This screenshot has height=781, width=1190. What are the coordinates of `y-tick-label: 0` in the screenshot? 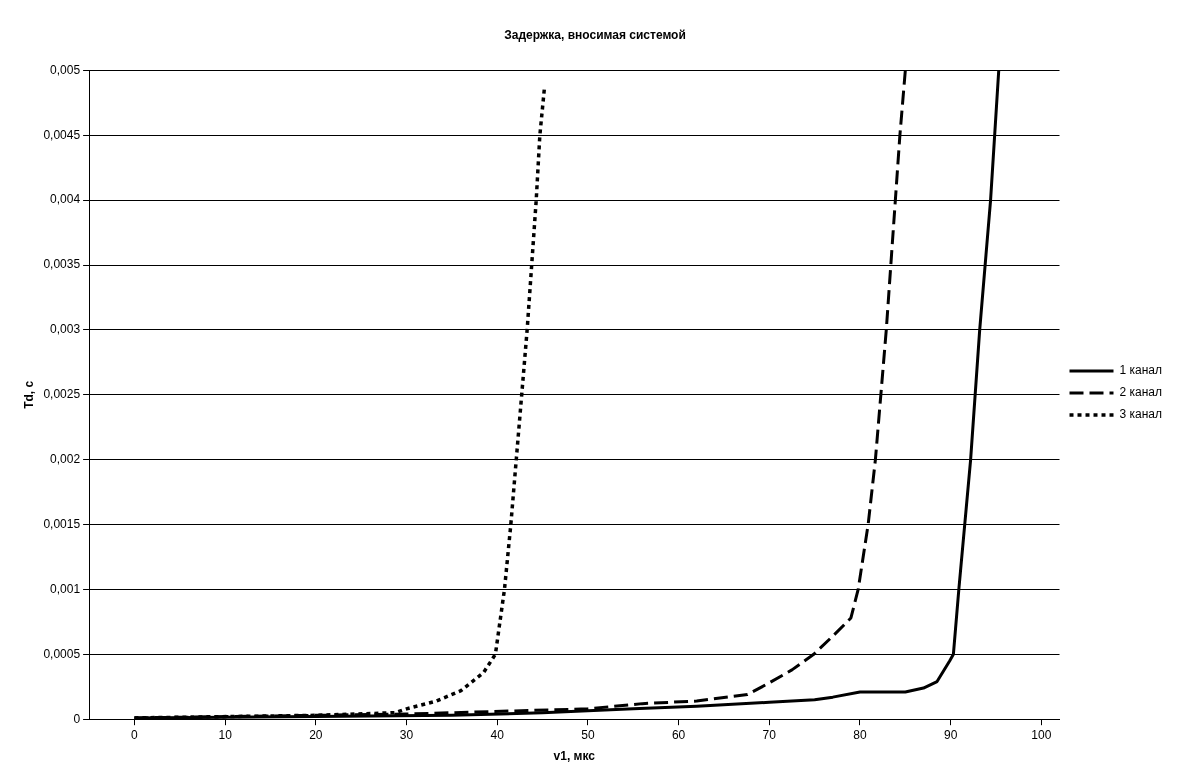 It's located at (77, 718).